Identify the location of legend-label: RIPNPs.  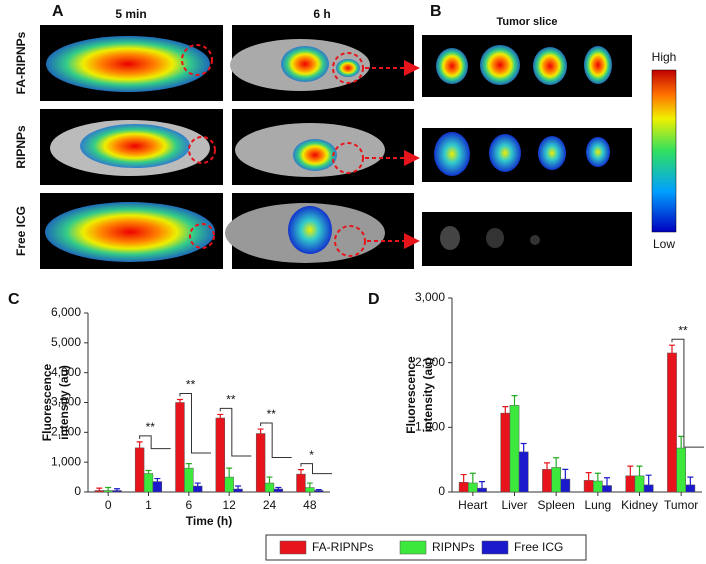
(453, 547).